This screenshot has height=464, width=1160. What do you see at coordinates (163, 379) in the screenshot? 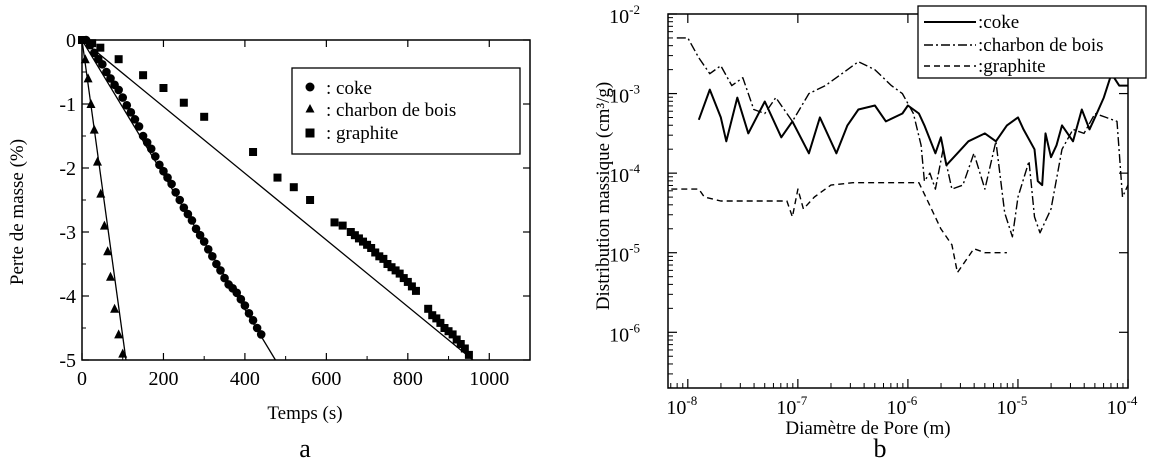
I see `chart-a-x-tick-label: 200` at bounding box center [163, 379].